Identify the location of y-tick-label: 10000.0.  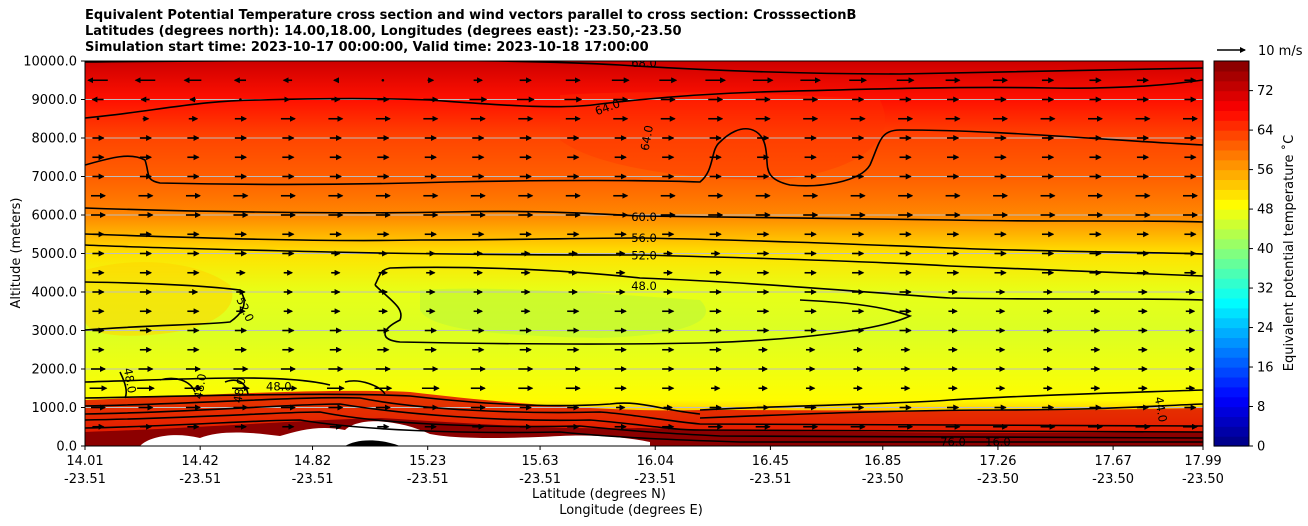
(50, 62).